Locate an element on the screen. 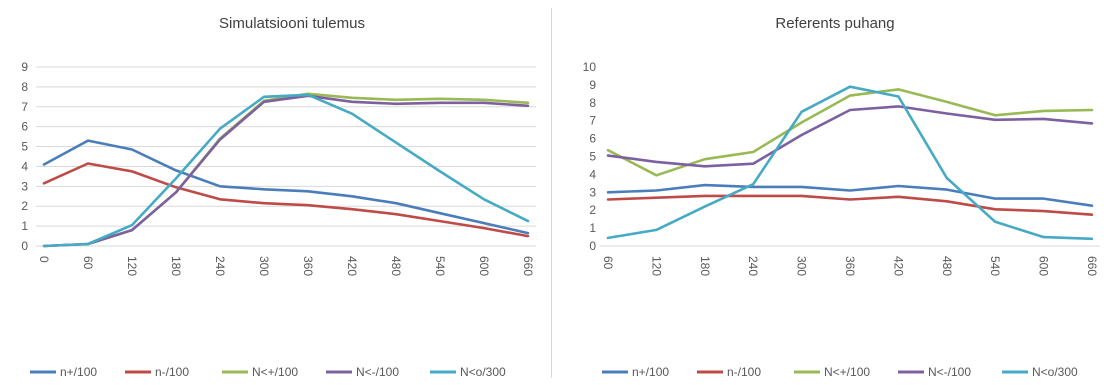 The height and width of the screenshot is (385, 1104). chart1-x-tick-label: 600 is located at coordinates (484, 266).